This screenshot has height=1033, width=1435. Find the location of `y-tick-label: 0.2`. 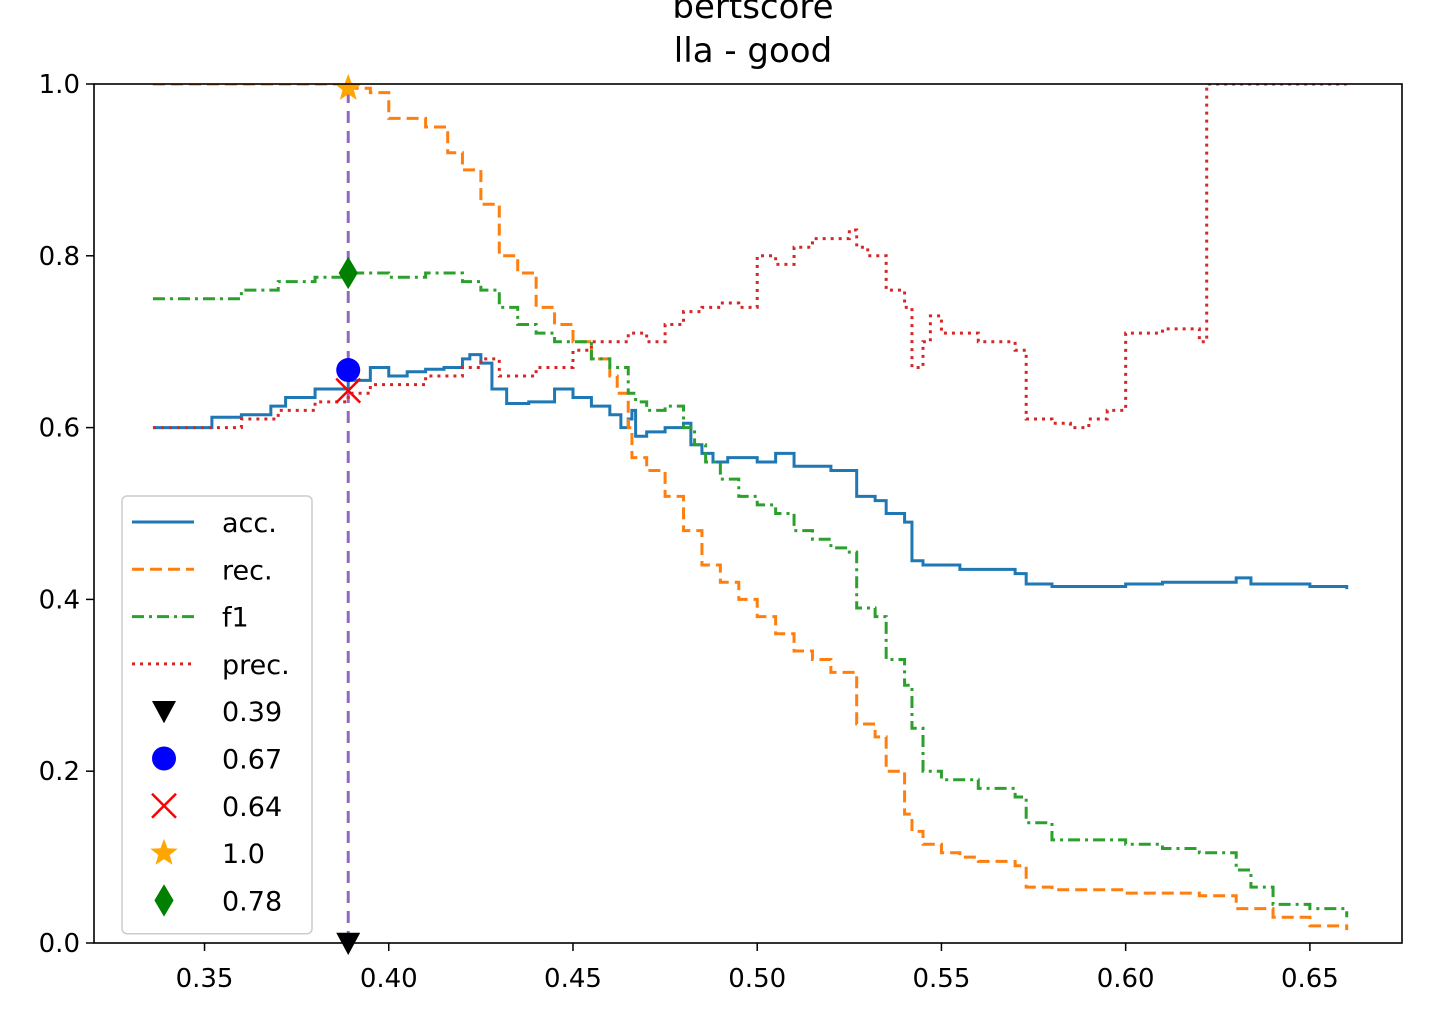

y-tick-label: 0.2 is located at coordinates (59, 772).